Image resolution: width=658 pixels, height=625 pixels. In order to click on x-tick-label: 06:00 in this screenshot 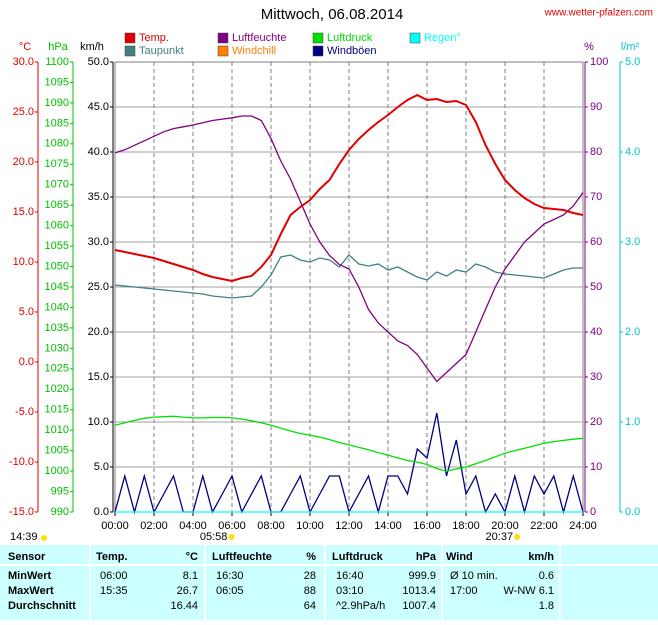, I will do `click(232, 526)`.